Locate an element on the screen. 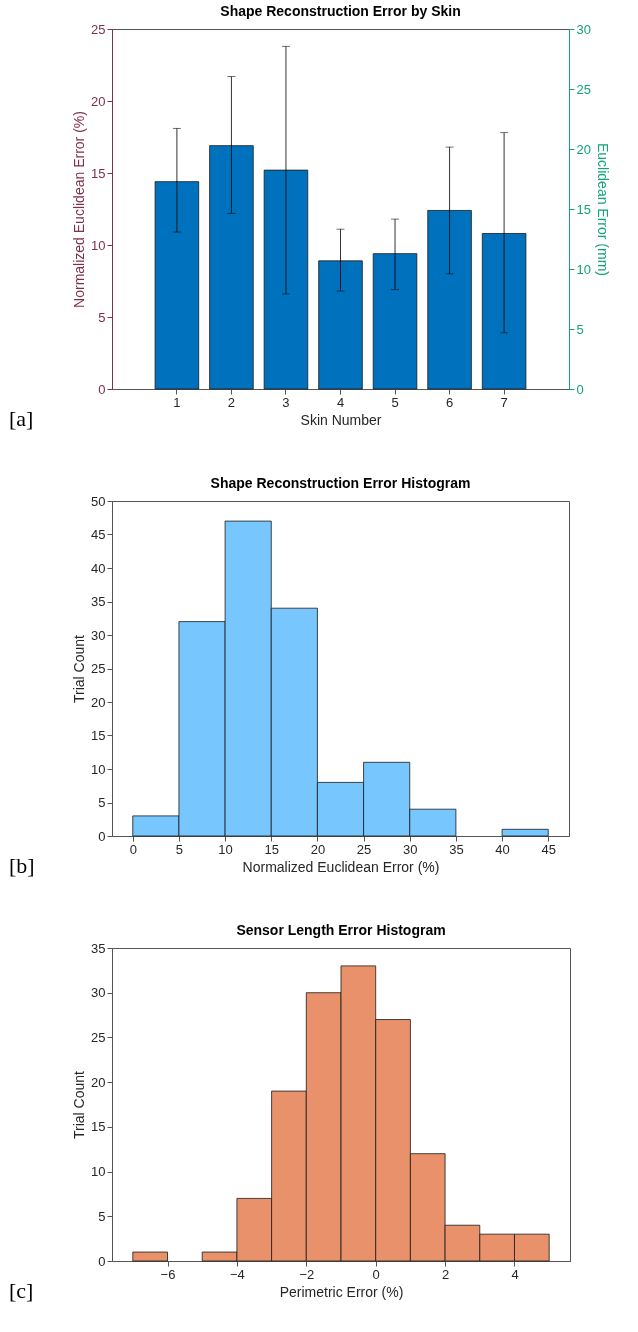 This screenshot has height=1332, width=638. y2-tick-label: 30 is located at coordinates (583, 29).